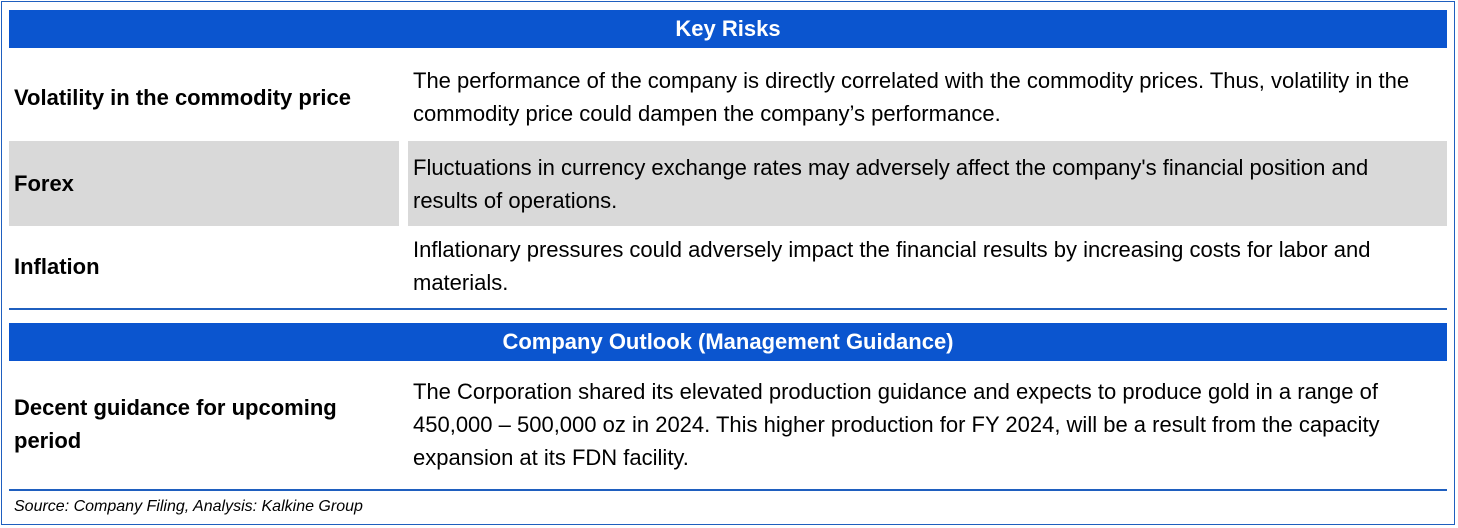 This screenshot has height=528, width=1458. I want to click on risk-label: Volatility in the commodity price, so click(182, 97).